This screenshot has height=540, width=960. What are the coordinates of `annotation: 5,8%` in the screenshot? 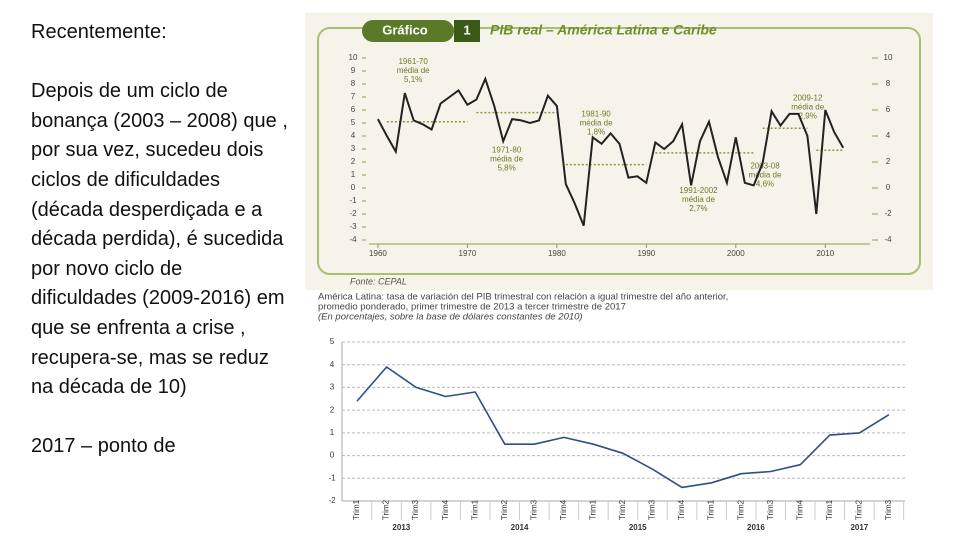 It's located at (506, 168).